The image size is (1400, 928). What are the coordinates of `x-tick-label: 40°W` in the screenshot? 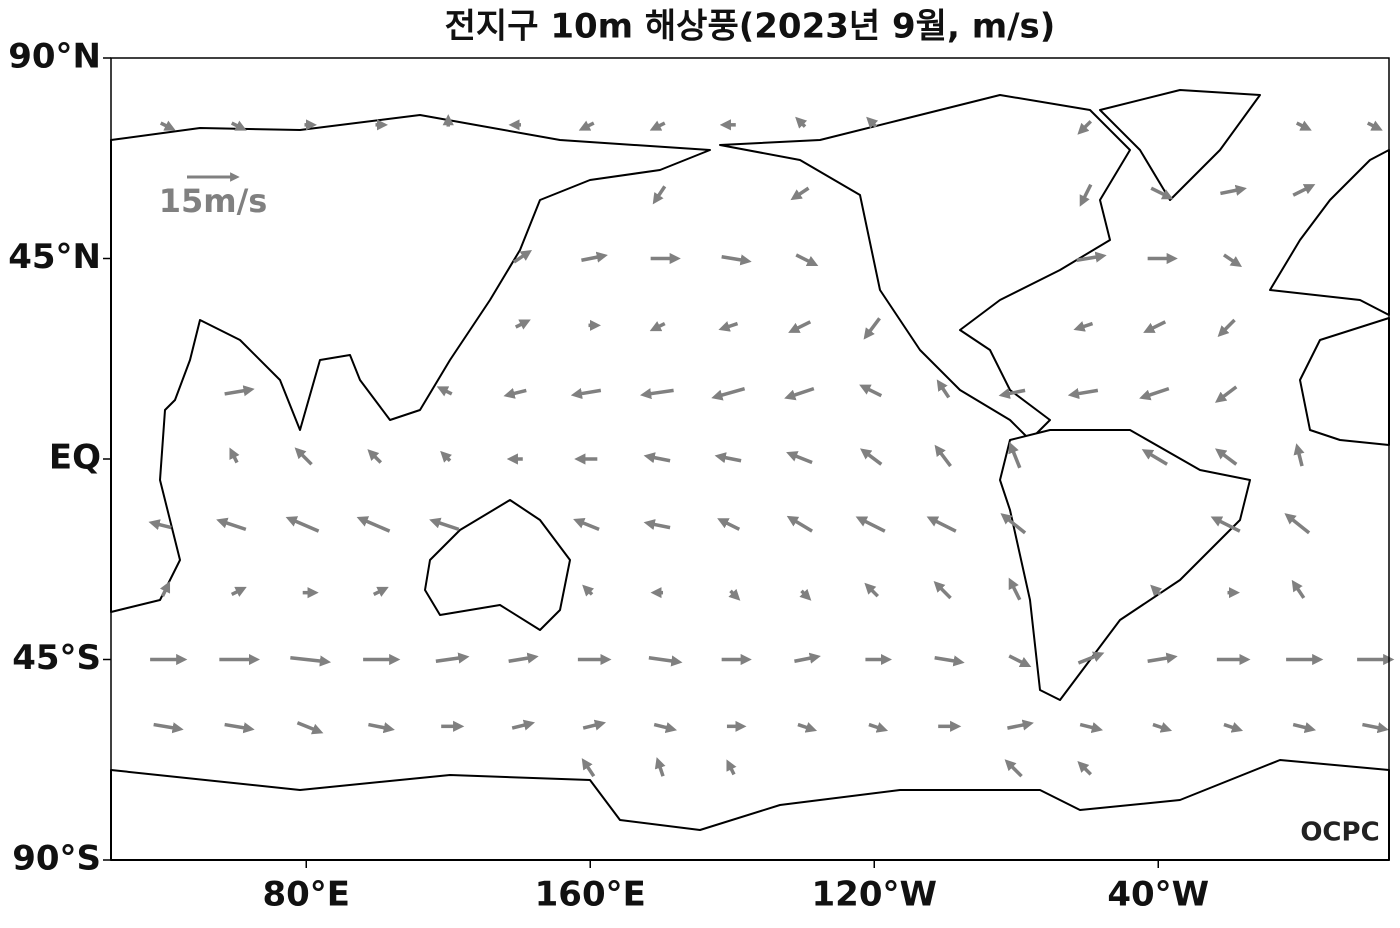 It's located at (1158, 895).